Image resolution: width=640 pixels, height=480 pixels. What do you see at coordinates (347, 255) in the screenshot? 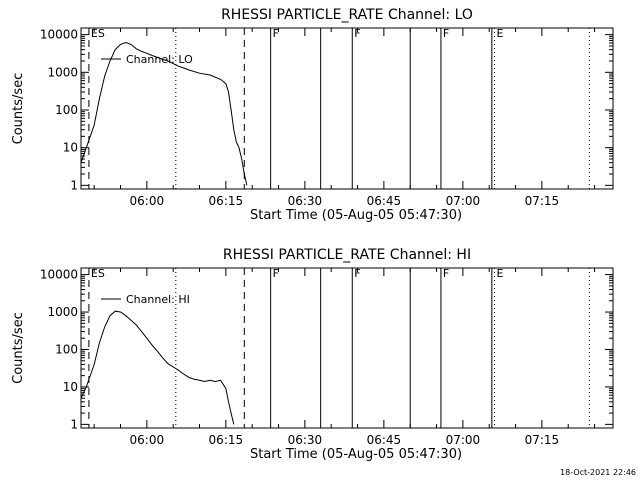
I see `chart-title: RHESSI PARTICLE_RATE Channel: HI` at bounding box center [347, 255].